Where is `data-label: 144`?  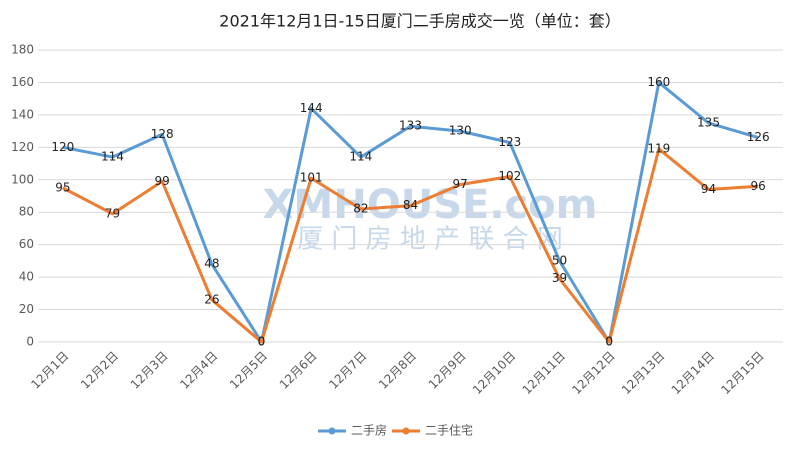 data-label: 144 is located at coordinates (311, 108).